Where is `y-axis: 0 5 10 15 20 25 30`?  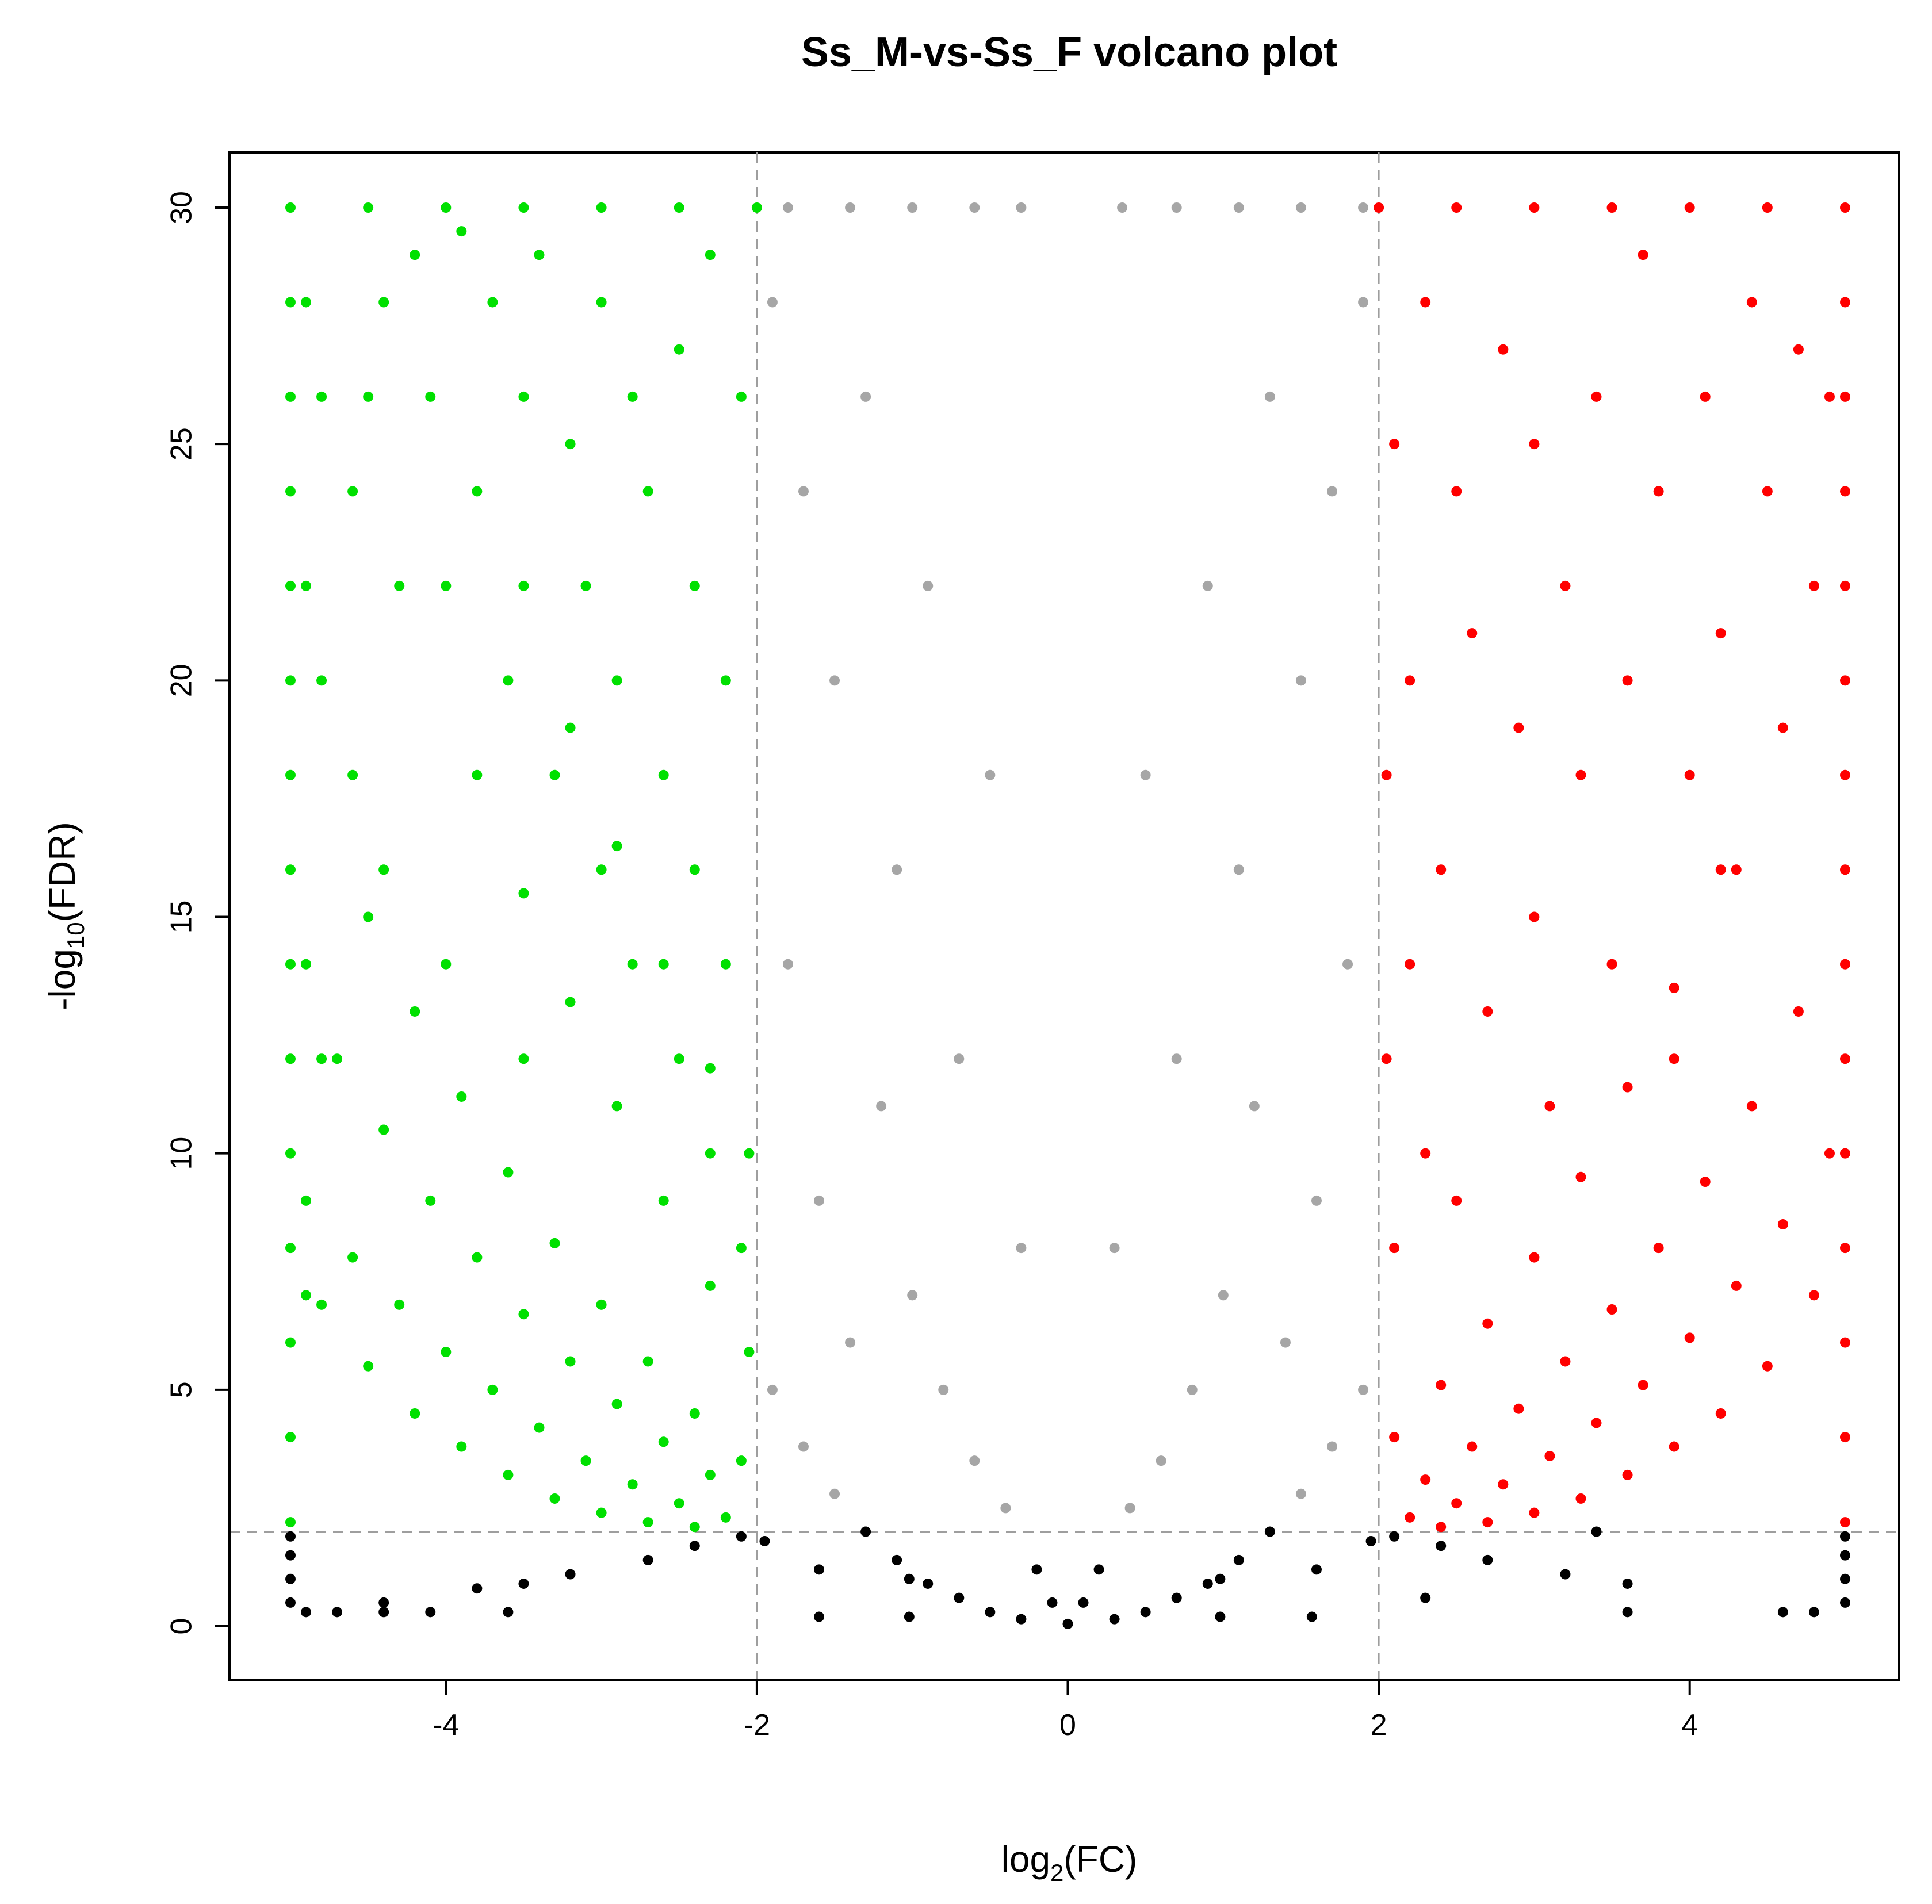 y-axis: 0 5 10 15 20 25 30 is located at coordinates (198, 913).